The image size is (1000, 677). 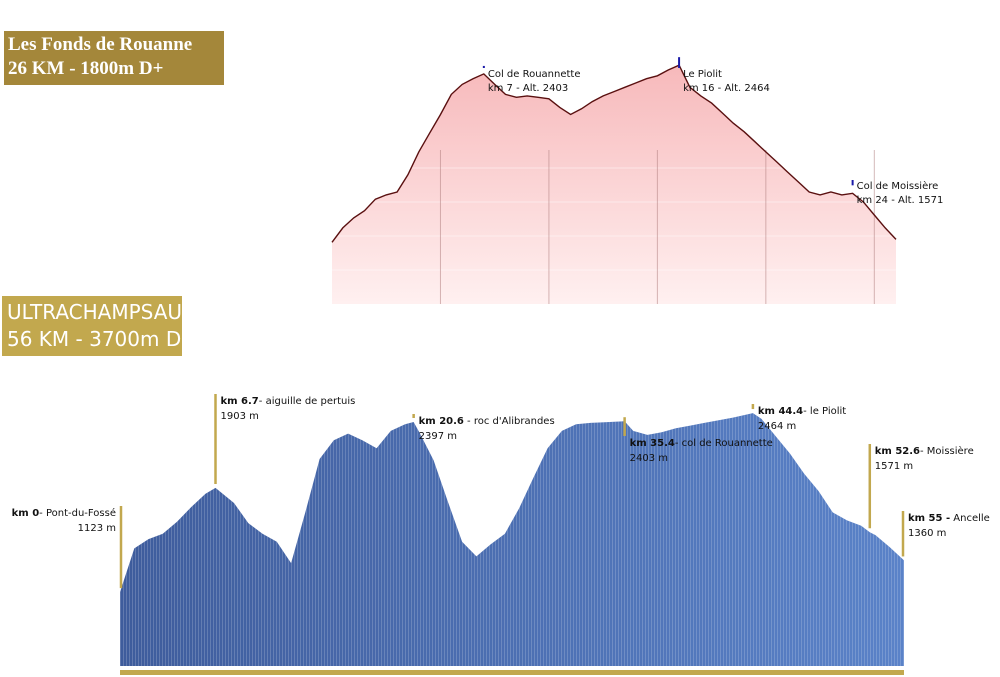 I want to click on chart2-annotation-label: km 55 - Ancelle, so click(x=949, y=518).